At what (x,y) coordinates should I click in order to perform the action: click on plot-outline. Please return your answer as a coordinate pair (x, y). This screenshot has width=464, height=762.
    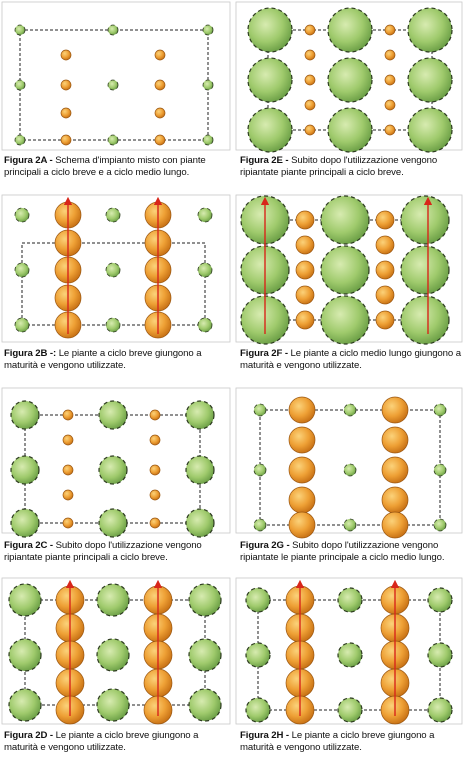
    Looking at the image, I should click on (113, 284).